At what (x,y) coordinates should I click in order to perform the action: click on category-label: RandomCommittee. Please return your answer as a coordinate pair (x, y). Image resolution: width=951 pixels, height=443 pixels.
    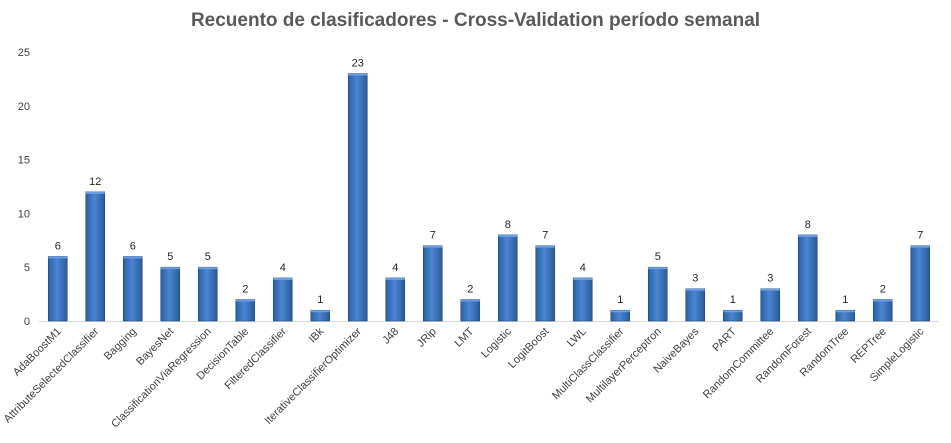
    Looking at the image, I should click on (738, 363).